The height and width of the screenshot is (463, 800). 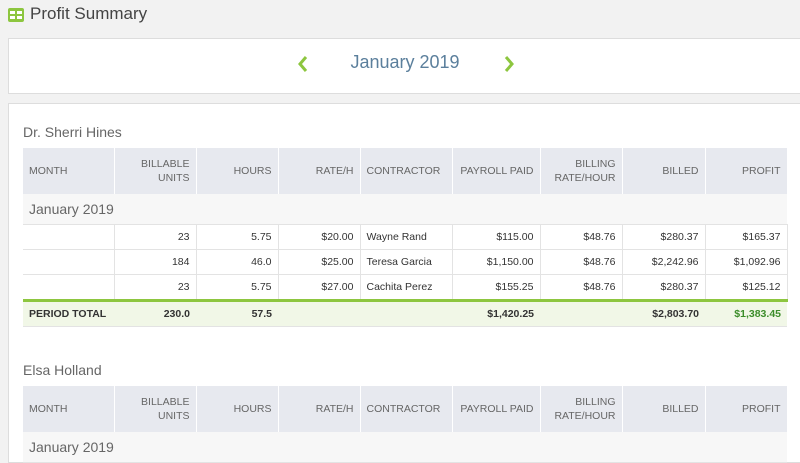 I want to click on period-label: January 2019, so click(x=405, y=62).